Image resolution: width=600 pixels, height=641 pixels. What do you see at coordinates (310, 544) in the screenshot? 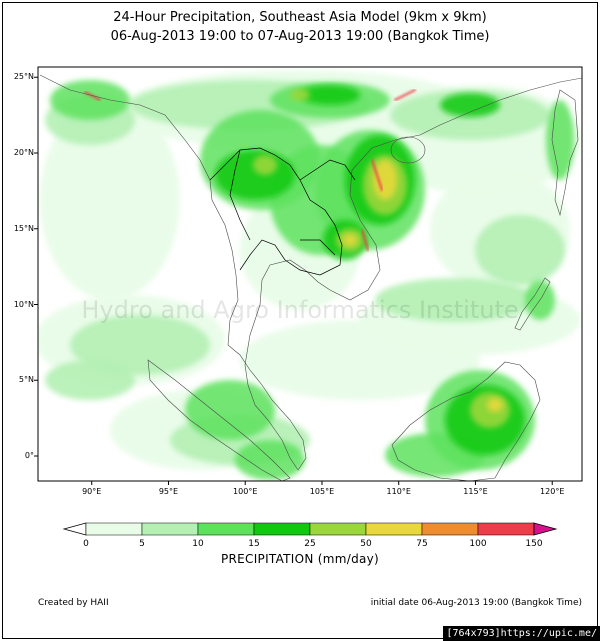
I see `colorbar-tick-label: 25` at bounding box center [310, 544].